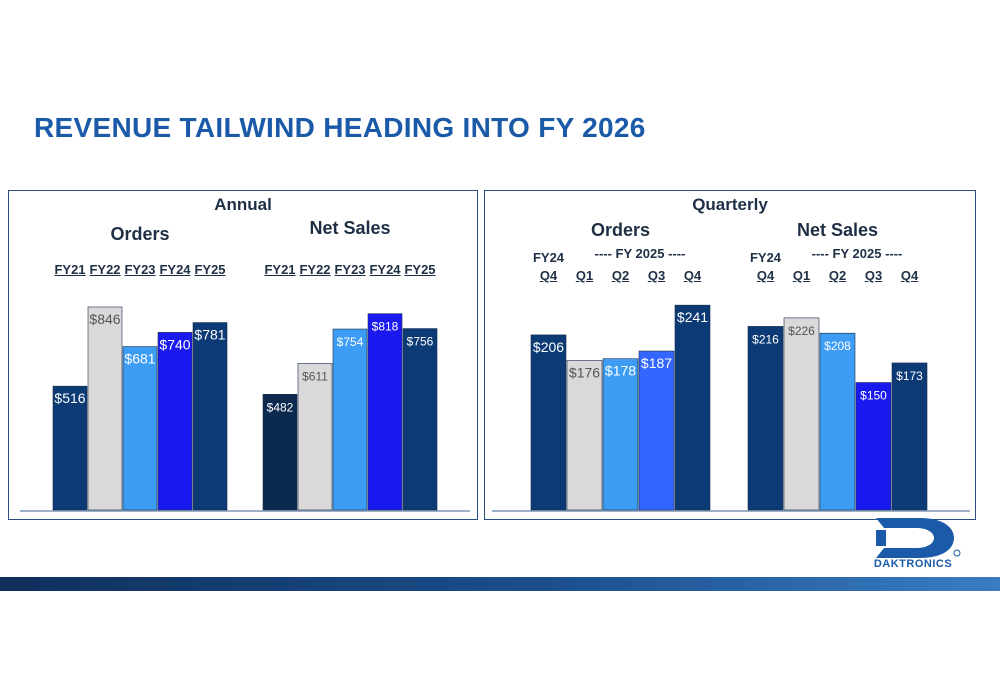  I want to click on value-label-1-0-2: $178, so click(620, 371).